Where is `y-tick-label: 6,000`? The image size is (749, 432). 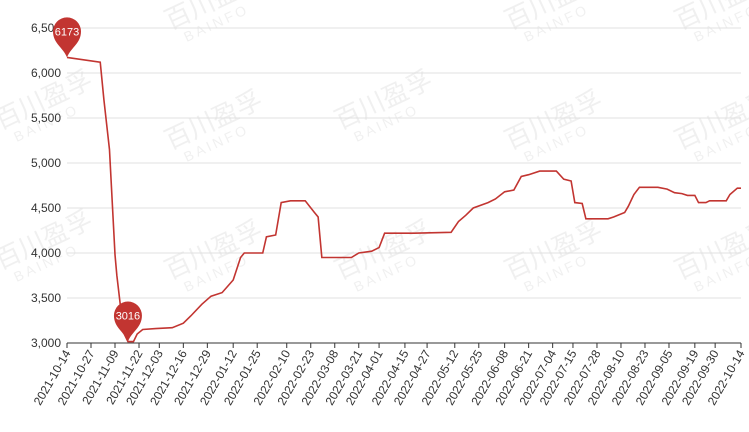 y-tick-label: 6,000 is located at coordinates (46, 73).